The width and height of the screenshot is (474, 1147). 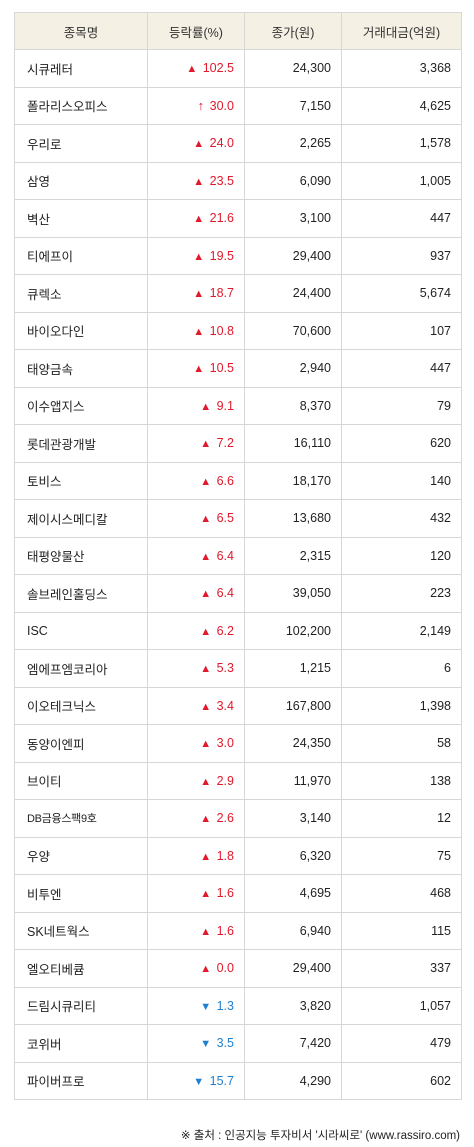 What do you see at coordinates (225, 855) in the screenshot?
I see `change-value: 1.8` at bounding box center [225, 855].